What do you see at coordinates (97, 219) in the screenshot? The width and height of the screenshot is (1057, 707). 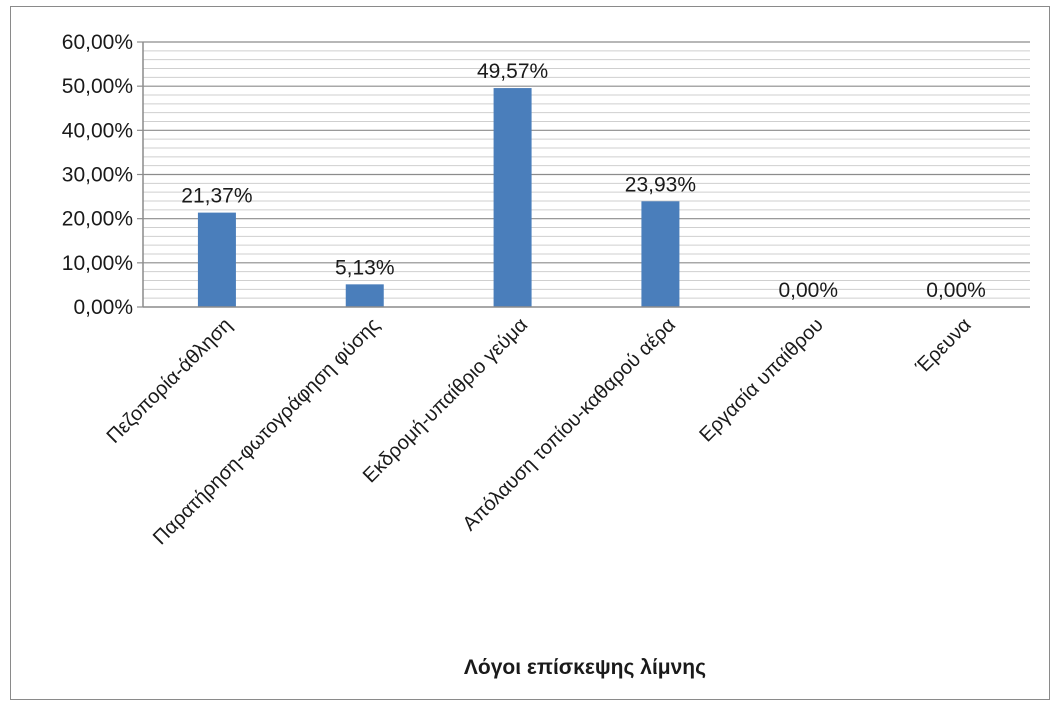 I see `y-tick-label: 20,00%` at bounding box center [97, 219].